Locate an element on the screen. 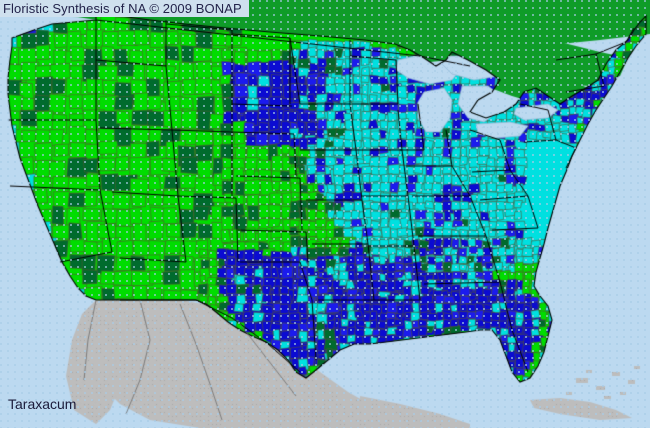 The height and width of the screenshot is (428, 650). map-title-plate: Floristic Synthesis of NA © 2009 BONAP is located at coordinates (124, 8).